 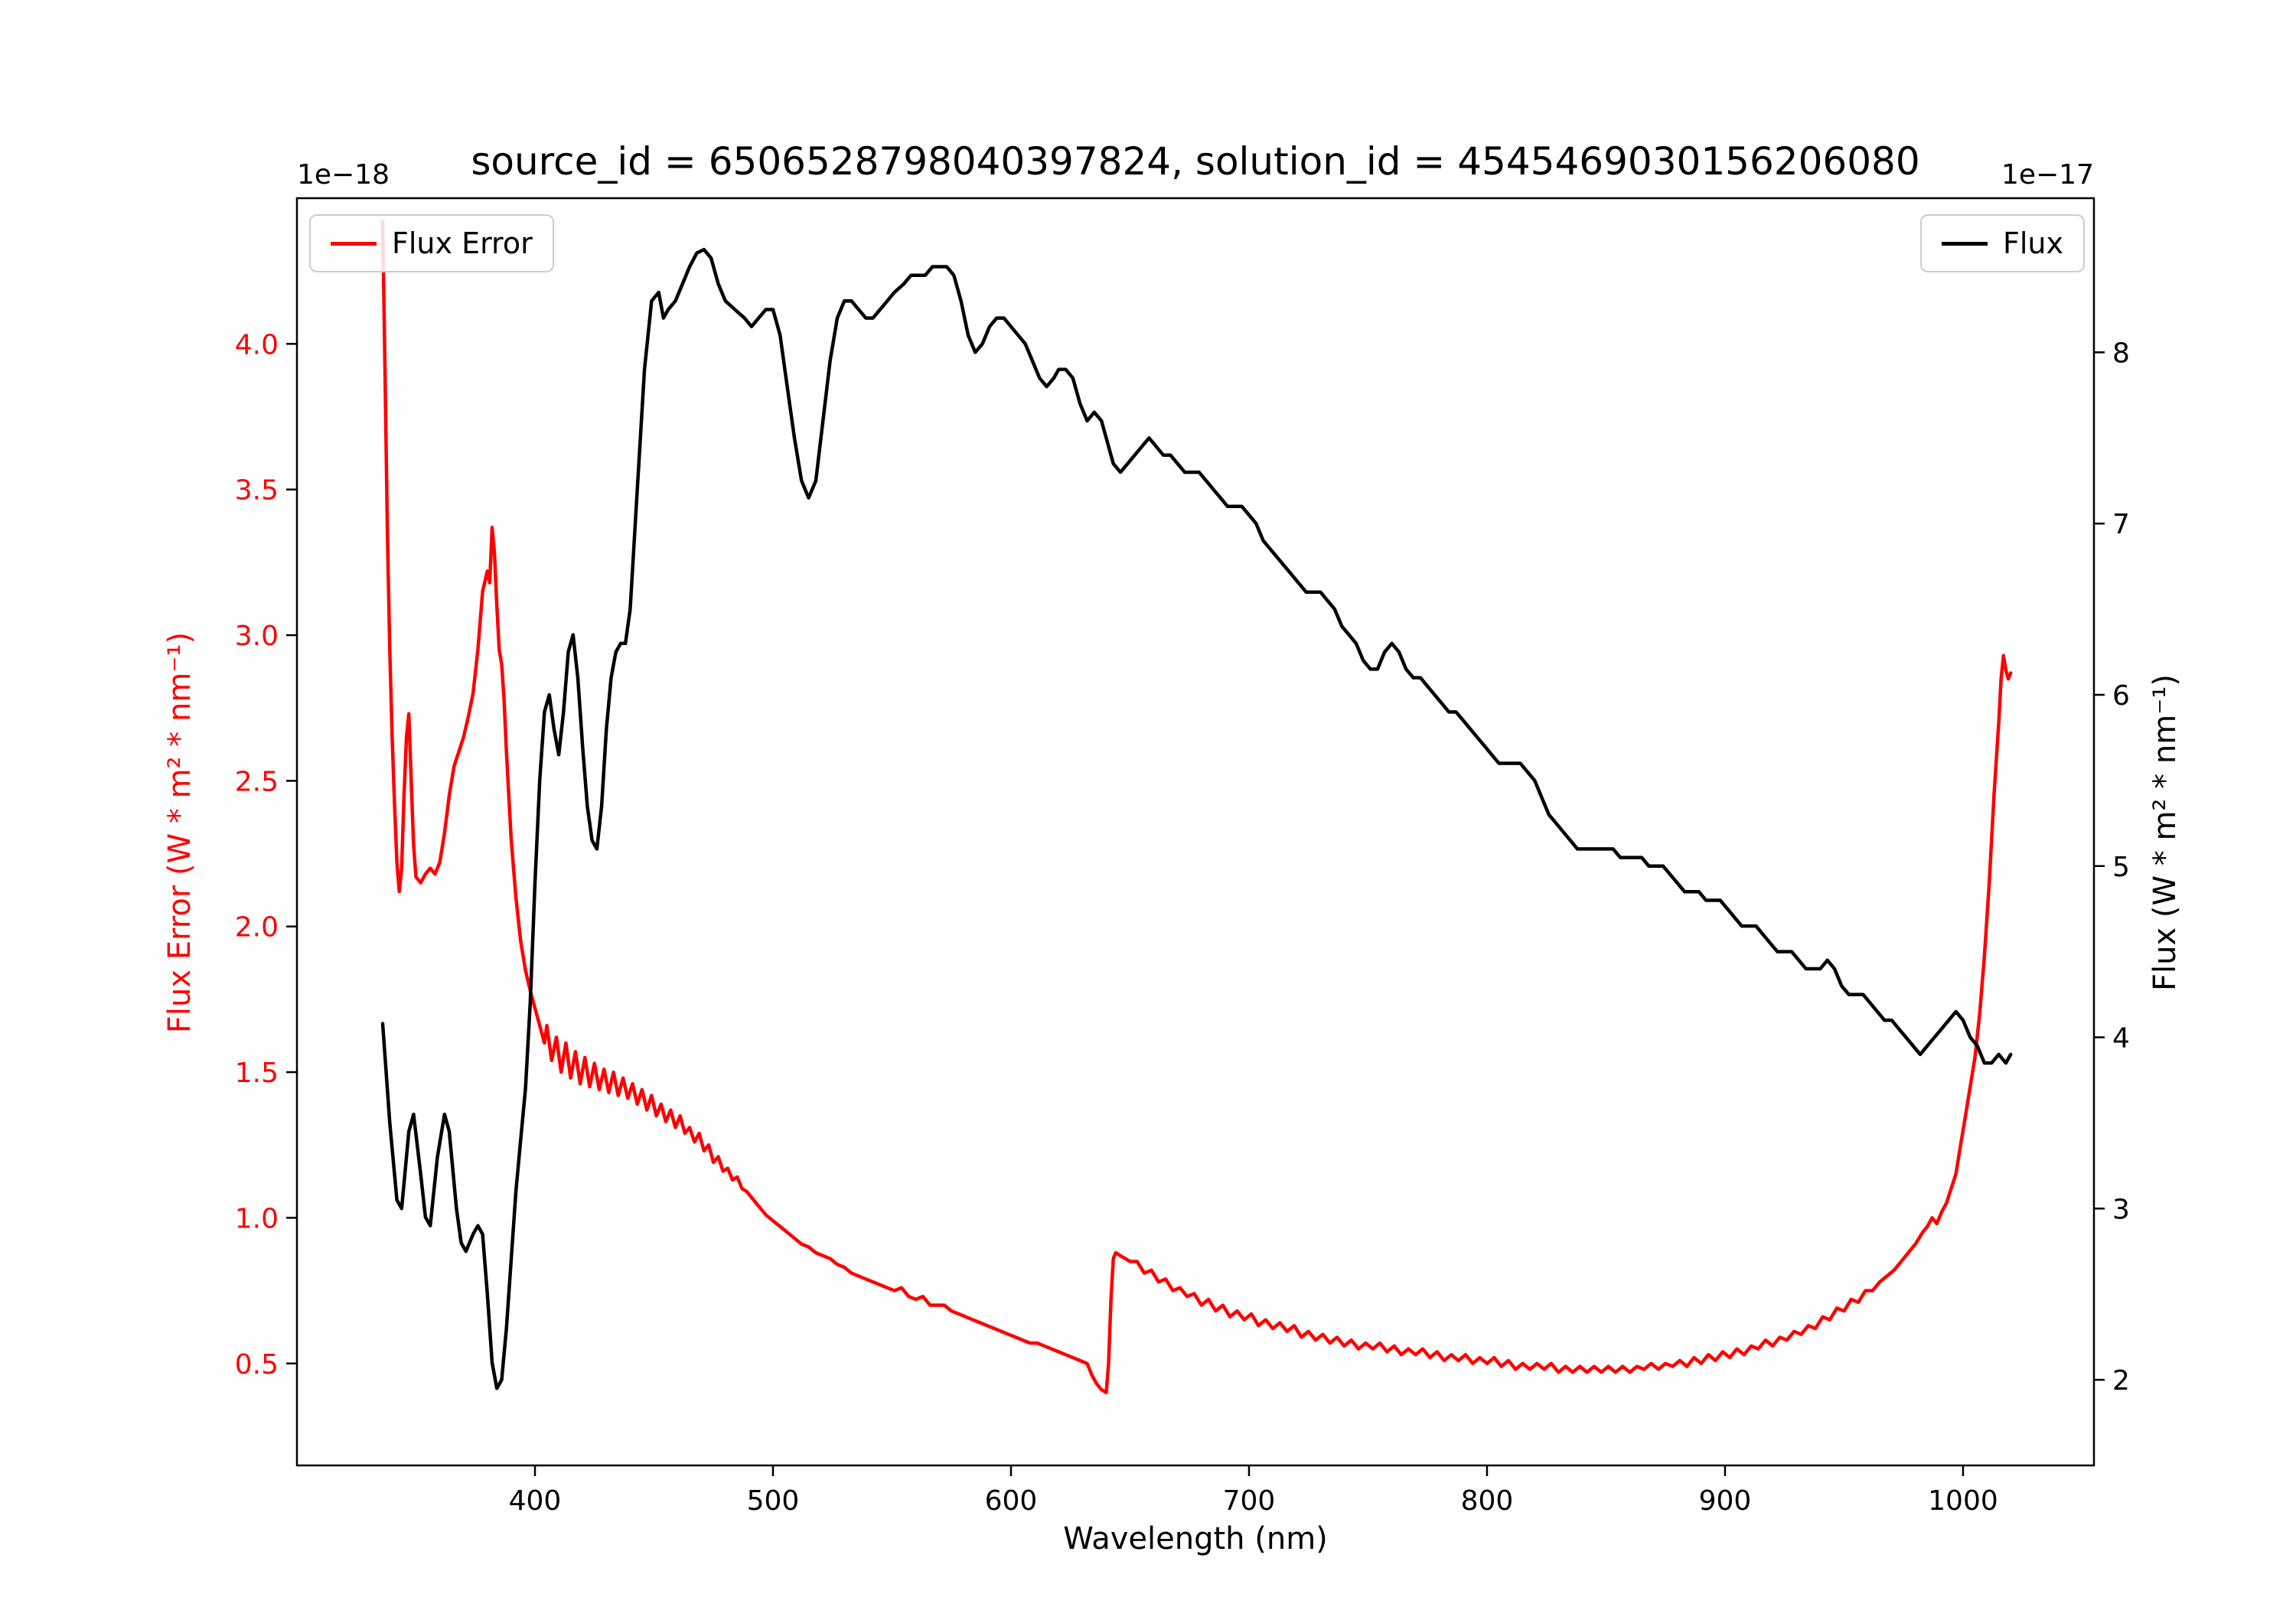 I want to click on left-axis-offset-text: 1e−18, so click(x=343, y=175).